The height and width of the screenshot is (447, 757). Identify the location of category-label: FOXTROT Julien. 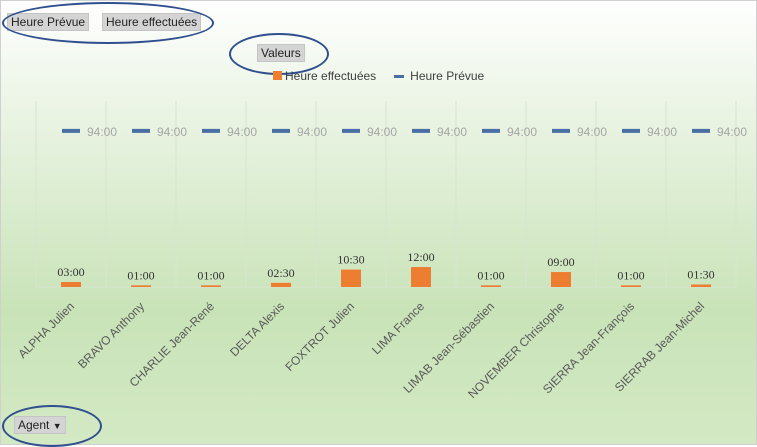
(319, 336).